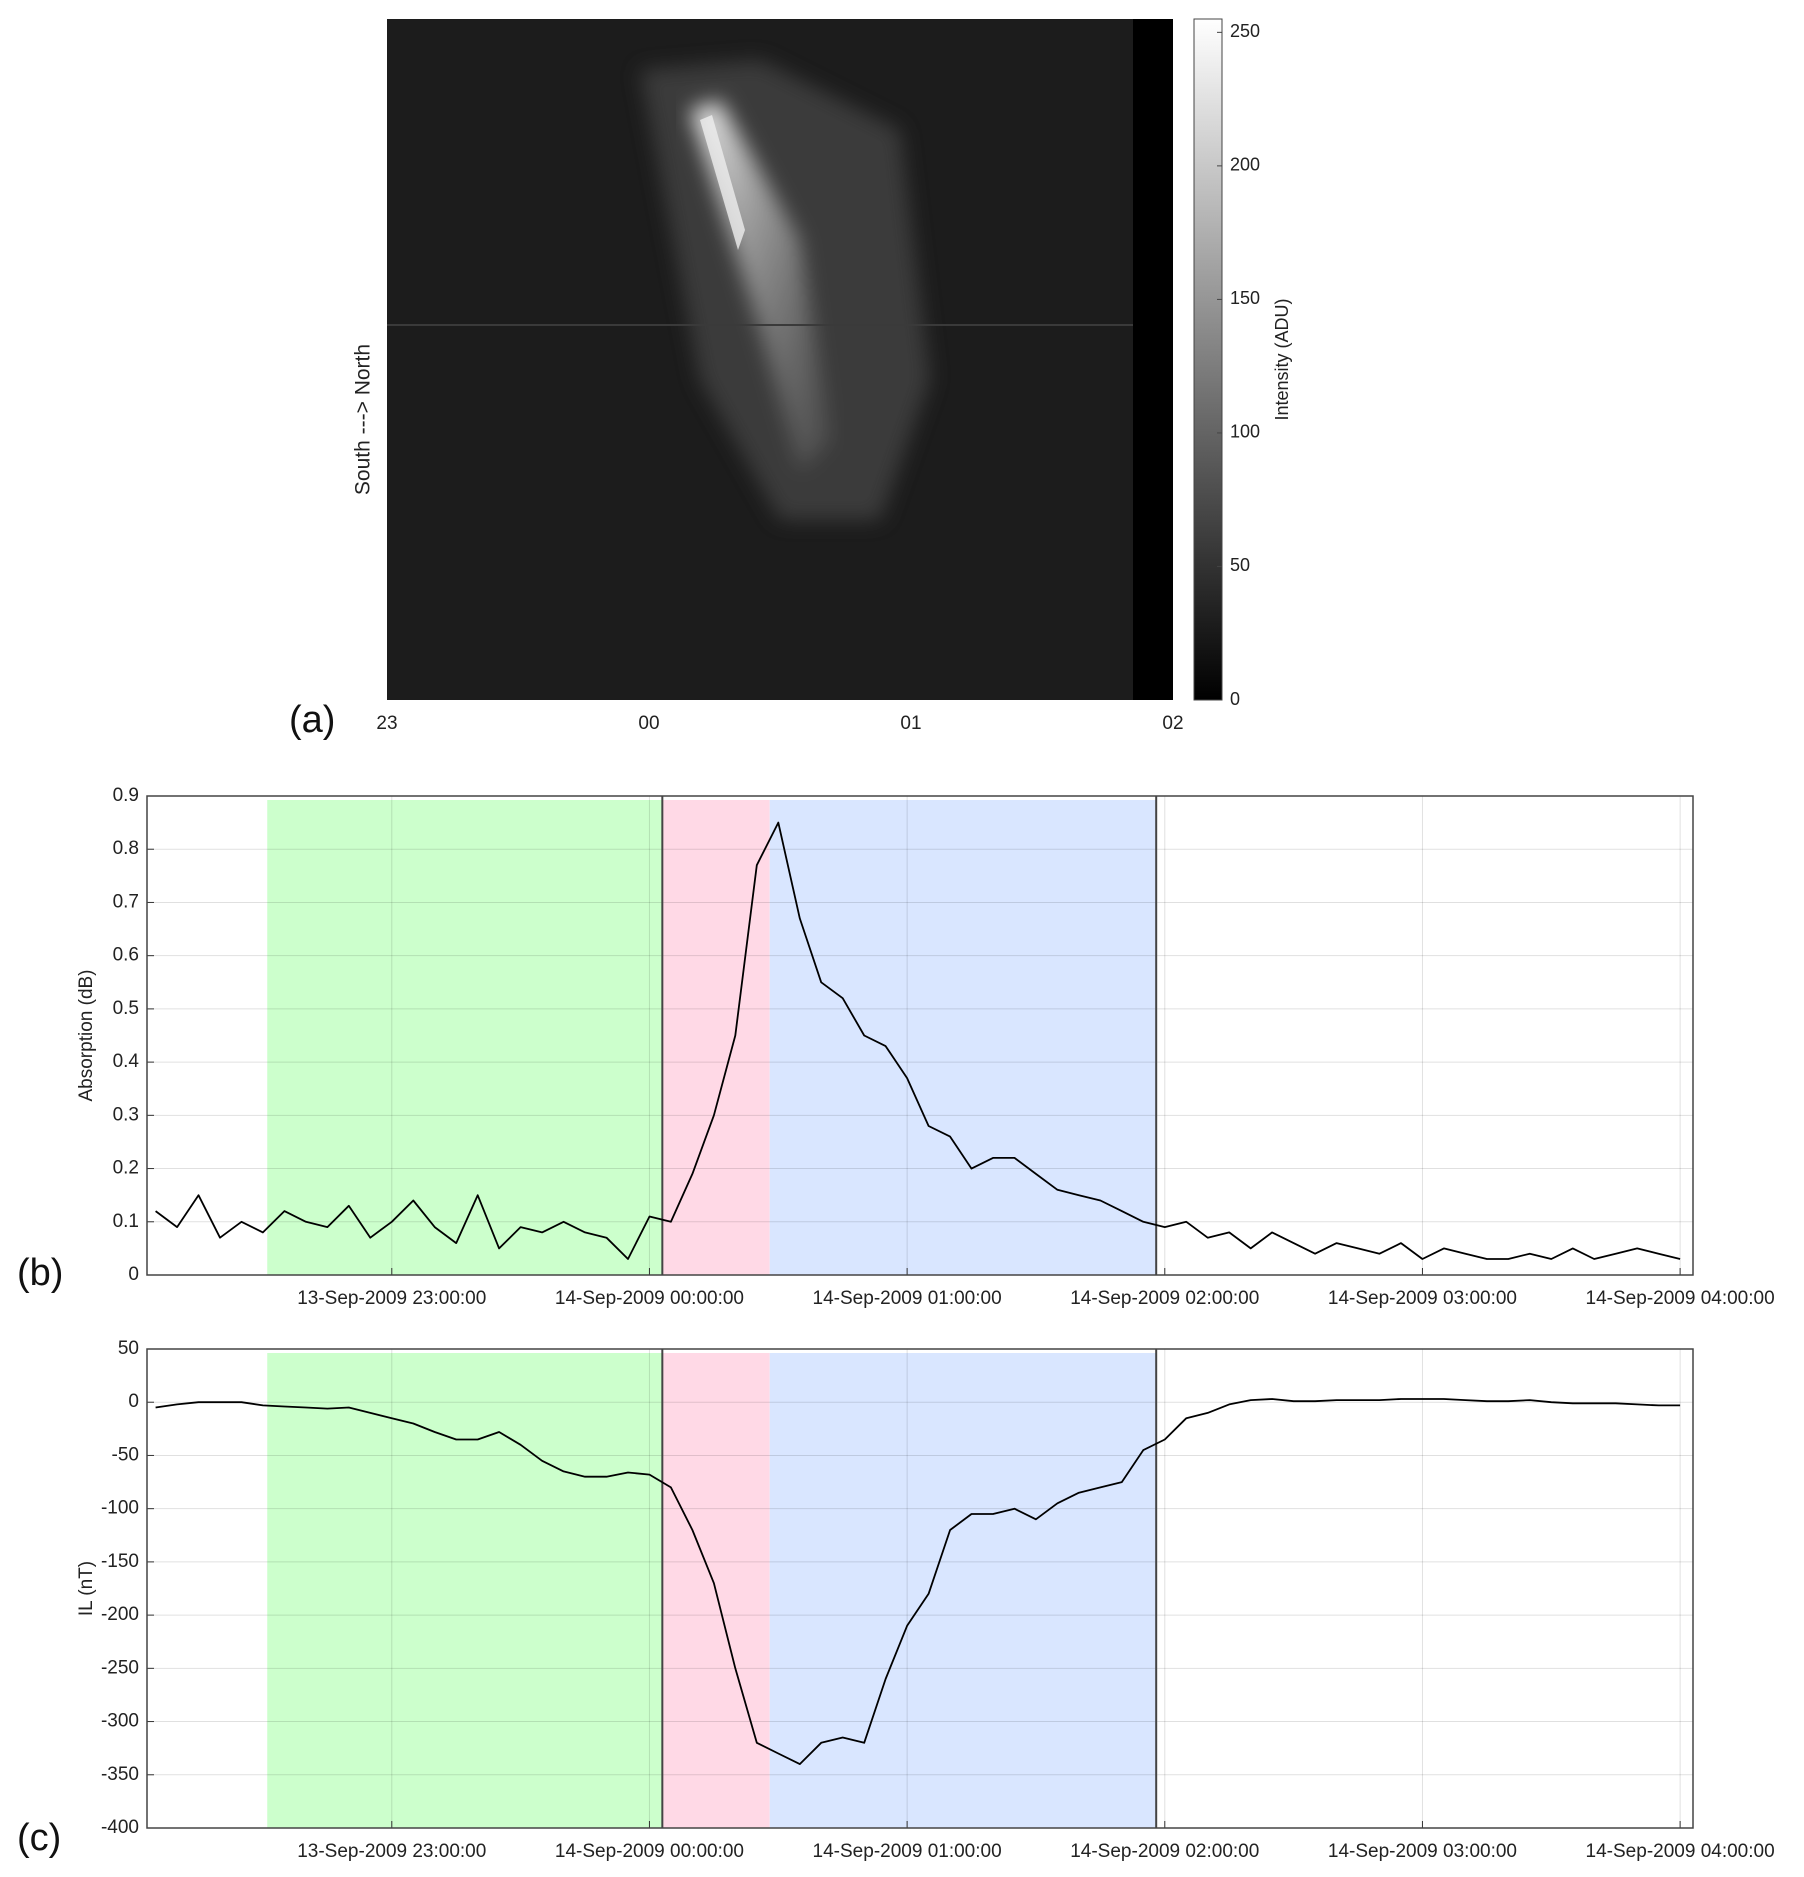 This screenshot has width=1804, height=1877. What do you see at coordinates (86, 1035) in the screenshot?
I see `y-axis-label: Absorption (dB)` at bounding box center [86, 1035].